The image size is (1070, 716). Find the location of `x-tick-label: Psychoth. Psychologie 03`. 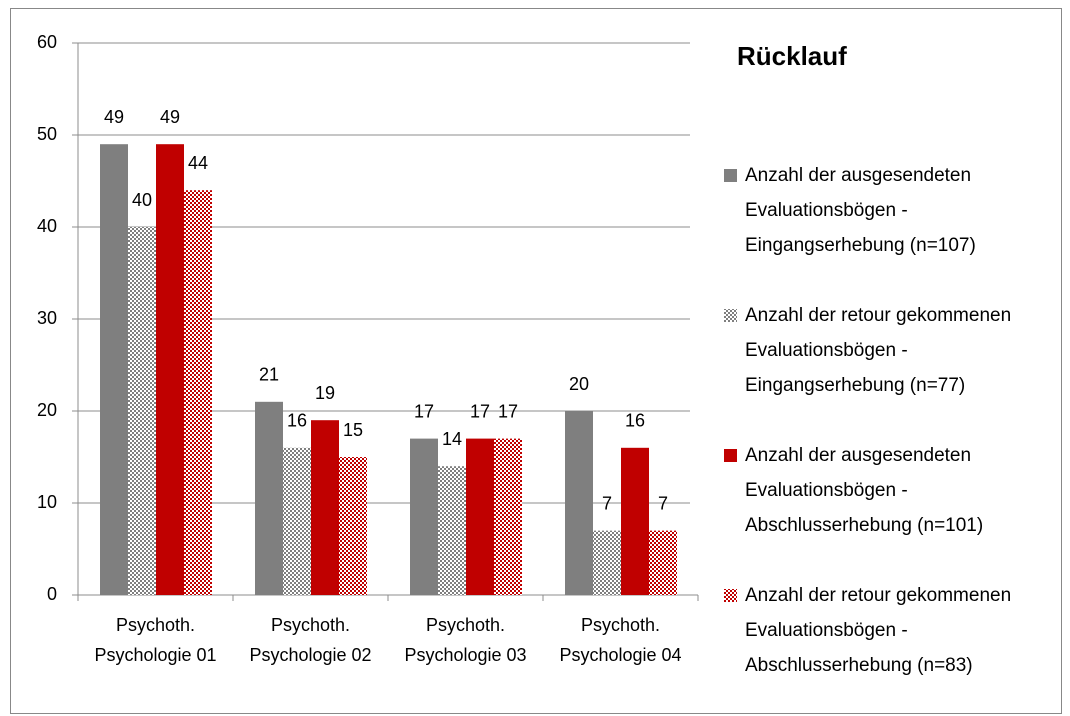

x-tick-label: Psychoth. Psychologie 03 is located at coordinates (465, 640).